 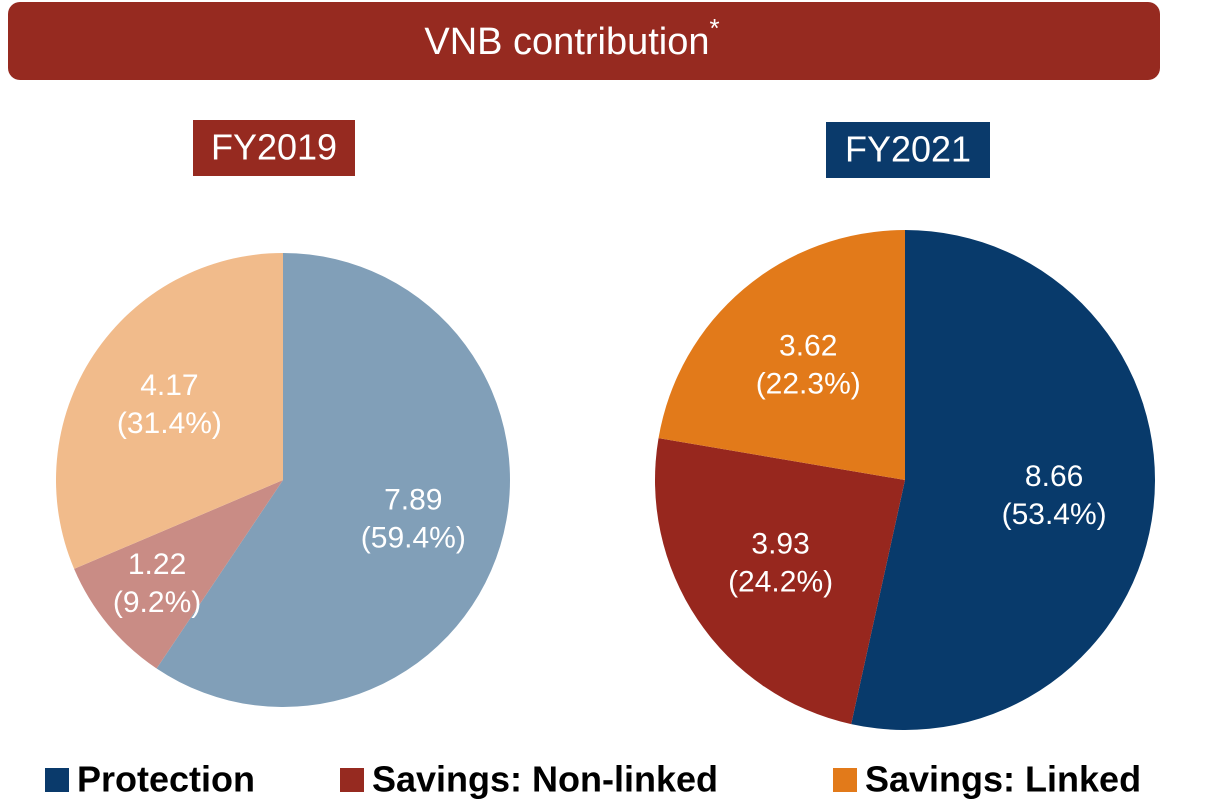 What do you see at coordinates (808, 383) in the screenshot?
I see `slice-percent: (22.3%)` at bounding box center [808, 383].